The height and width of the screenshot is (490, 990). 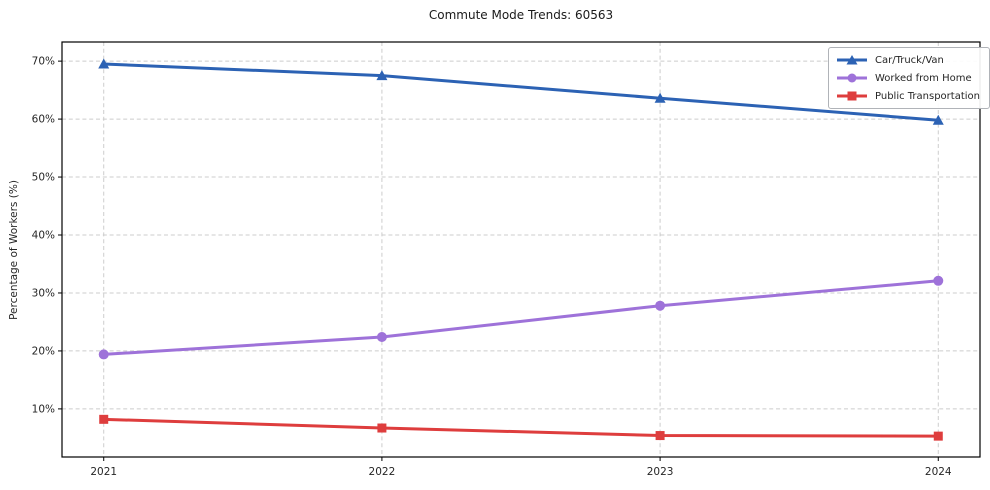 I want to click on legend-item-car-truck-van: Car/Truck/Van, so click(x=908, y=60).